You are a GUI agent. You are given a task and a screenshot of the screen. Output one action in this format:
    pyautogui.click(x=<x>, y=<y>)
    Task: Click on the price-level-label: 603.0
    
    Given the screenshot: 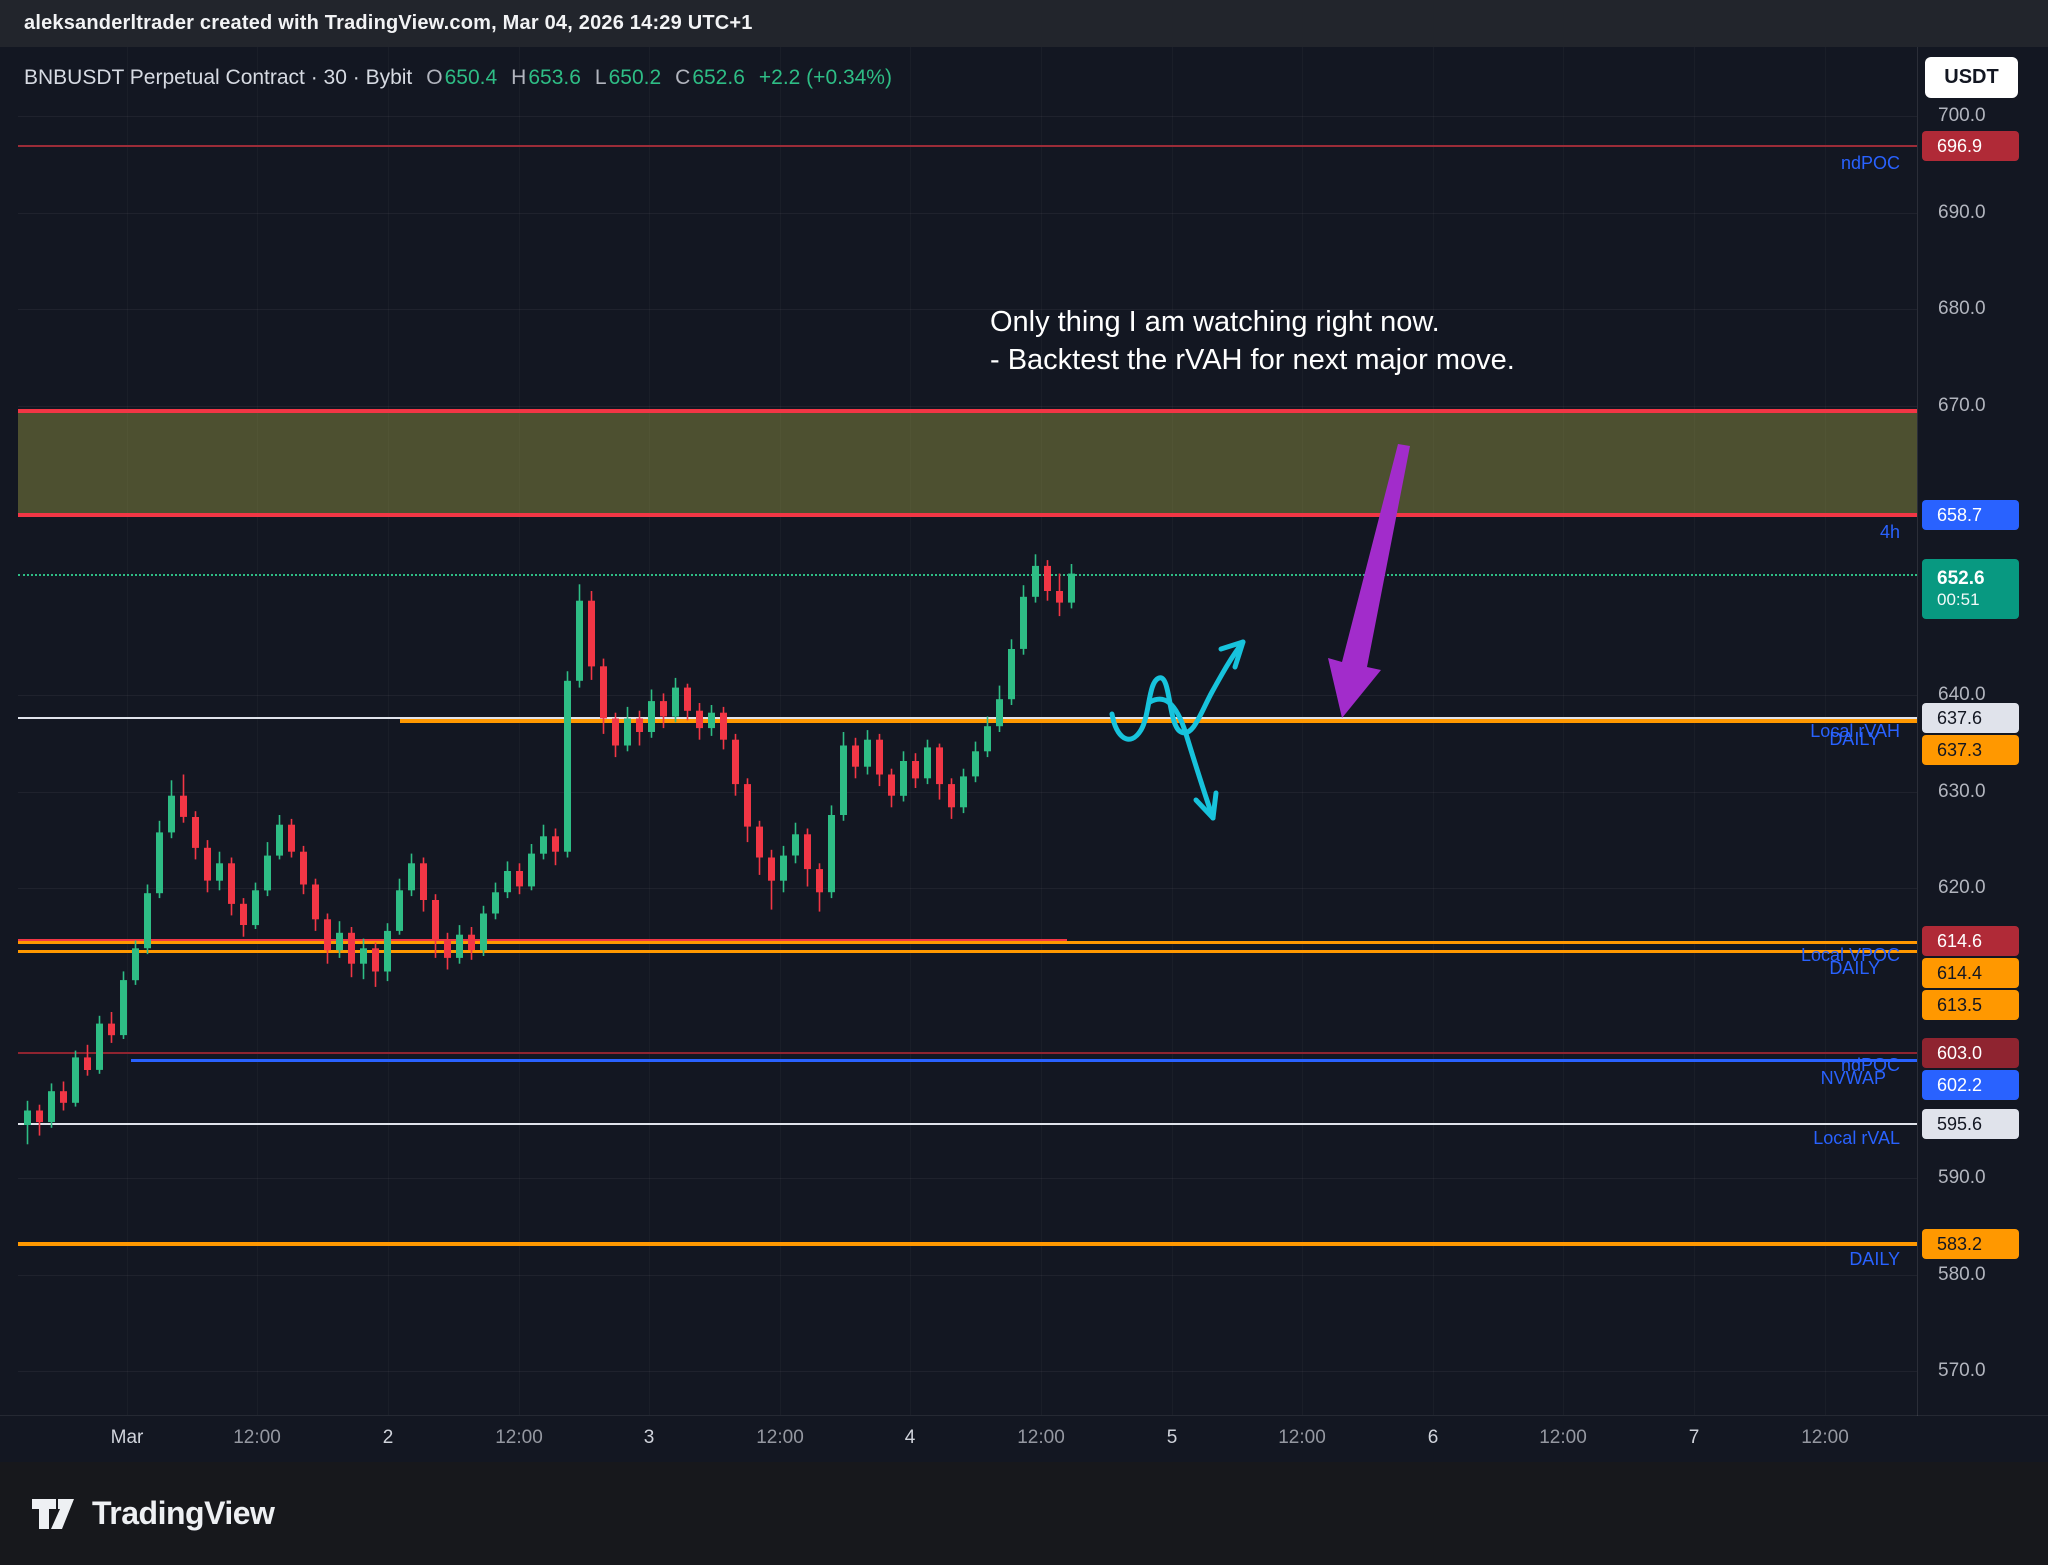 What is the action you would take?
    pyautogui.click(x=1970, y=1052)
    